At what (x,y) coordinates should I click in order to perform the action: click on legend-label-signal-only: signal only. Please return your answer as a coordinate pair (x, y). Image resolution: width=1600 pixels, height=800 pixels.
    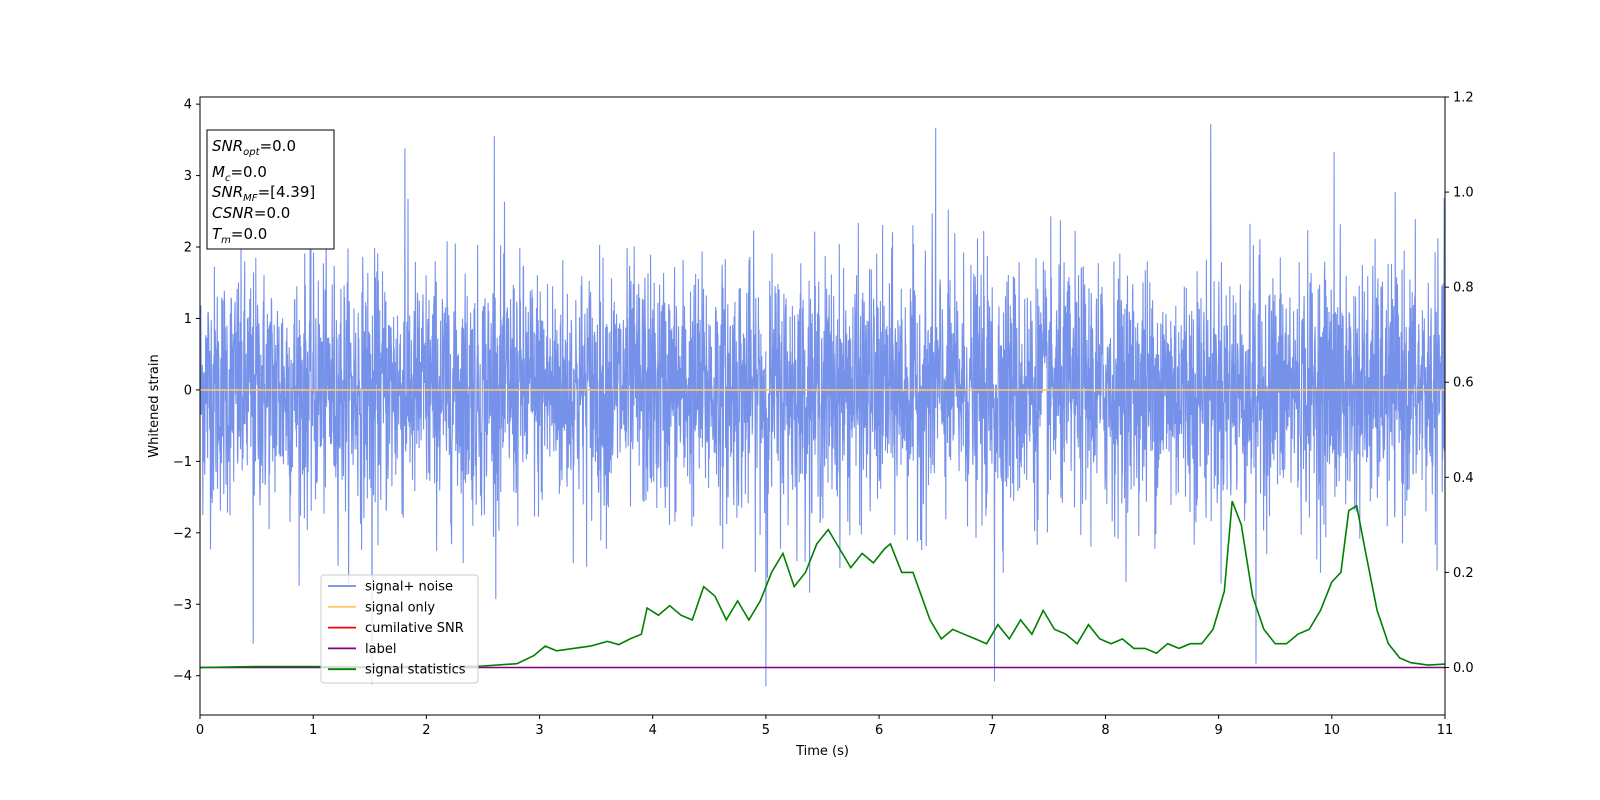
    Looking at the image, I should click on (400, 607).